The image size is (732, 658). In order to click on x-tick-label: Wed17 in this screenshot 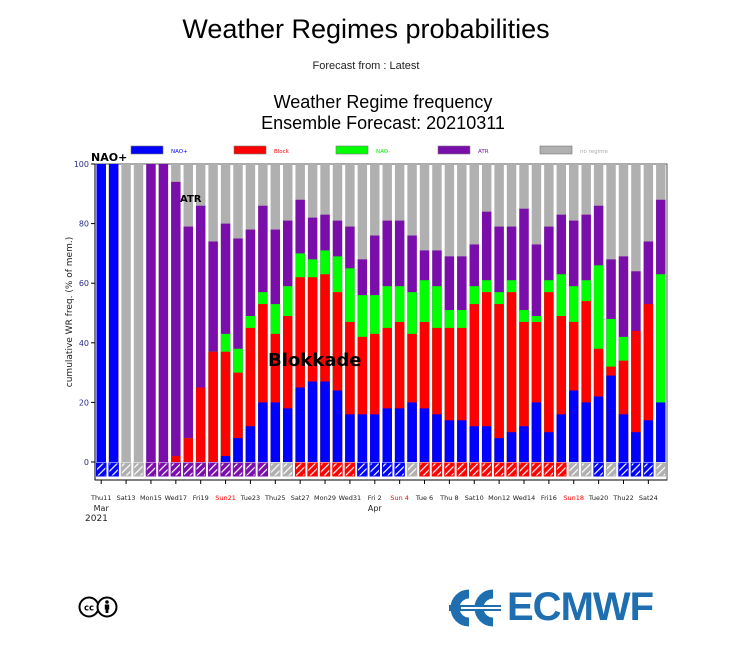, I will do `click(176, 498)`.